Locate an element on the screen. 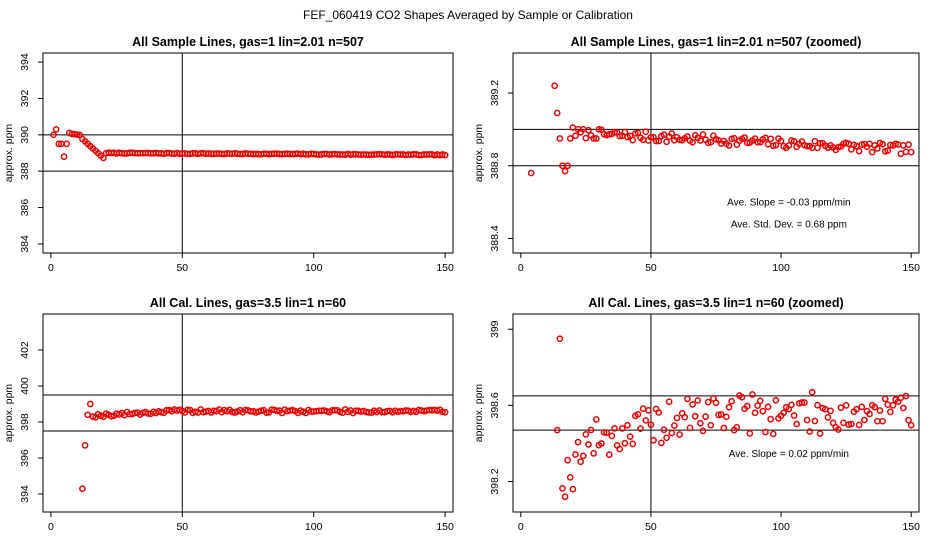  x-tick-label: 100 is located at coordinates (314, 527).